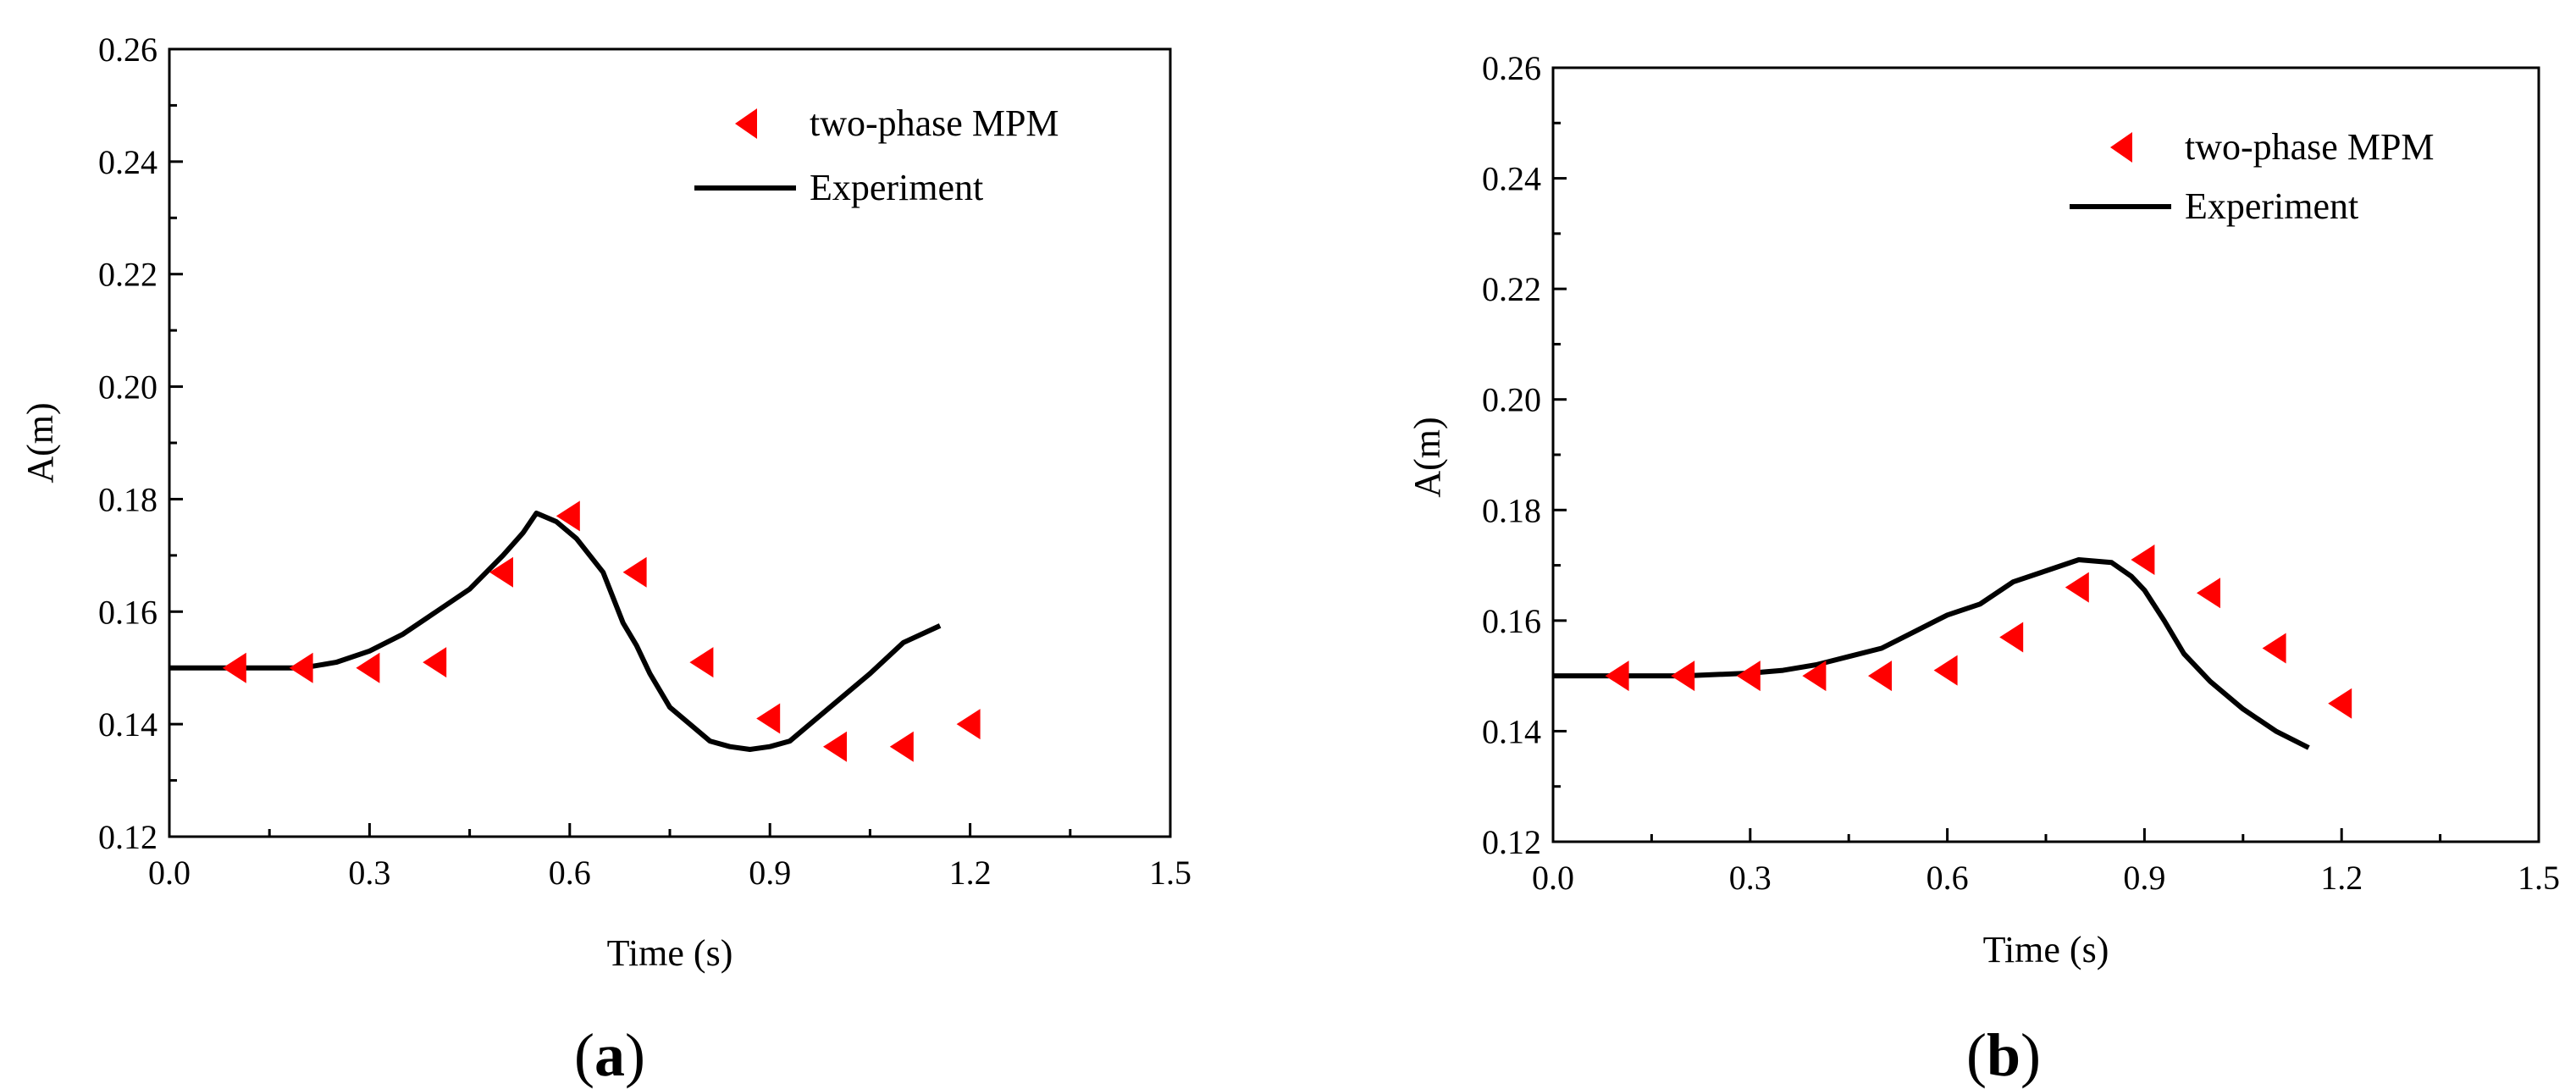 Image resolution: width=2576 pixels, height=1089 pixels. What do you see at coordinates (2310, 147) in the screenshot?
I see `legend-label-mpm-b: two-phase MPM` at bounding box center [2310, 147].